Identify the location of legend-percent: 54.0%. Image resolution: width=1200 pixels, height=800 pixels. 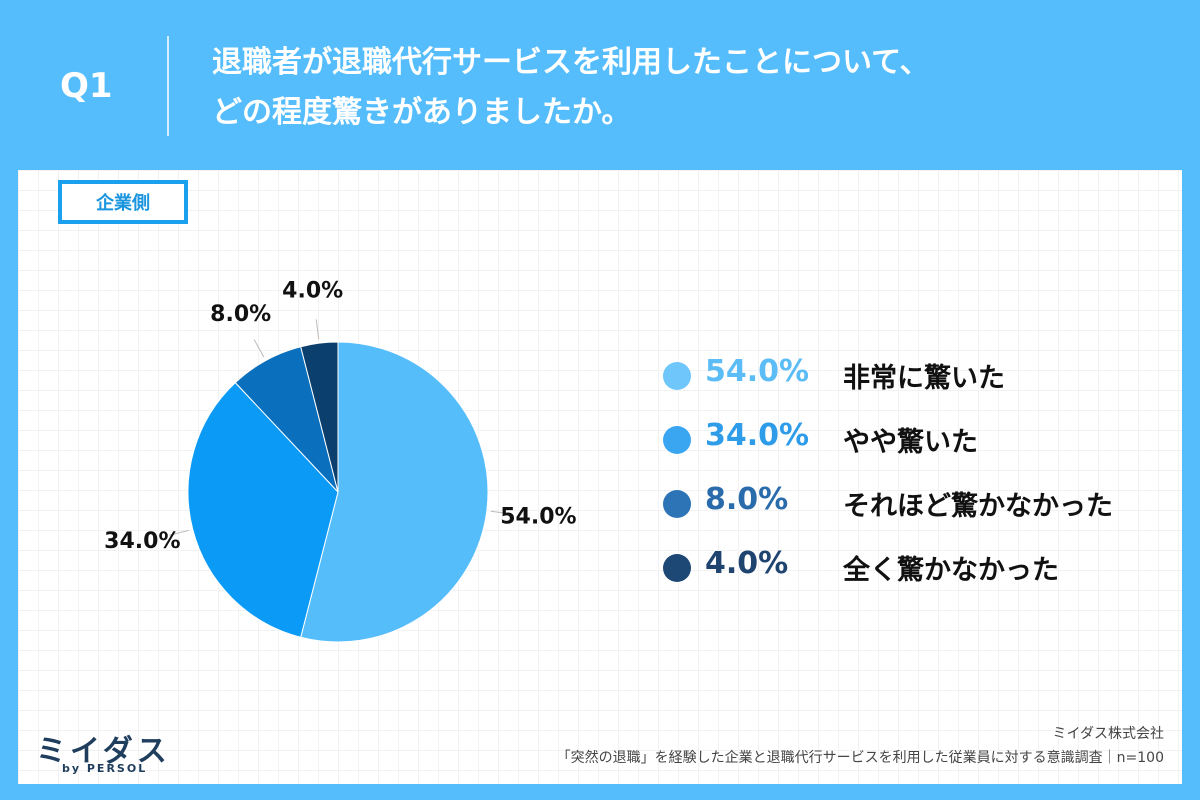
(757, 371).